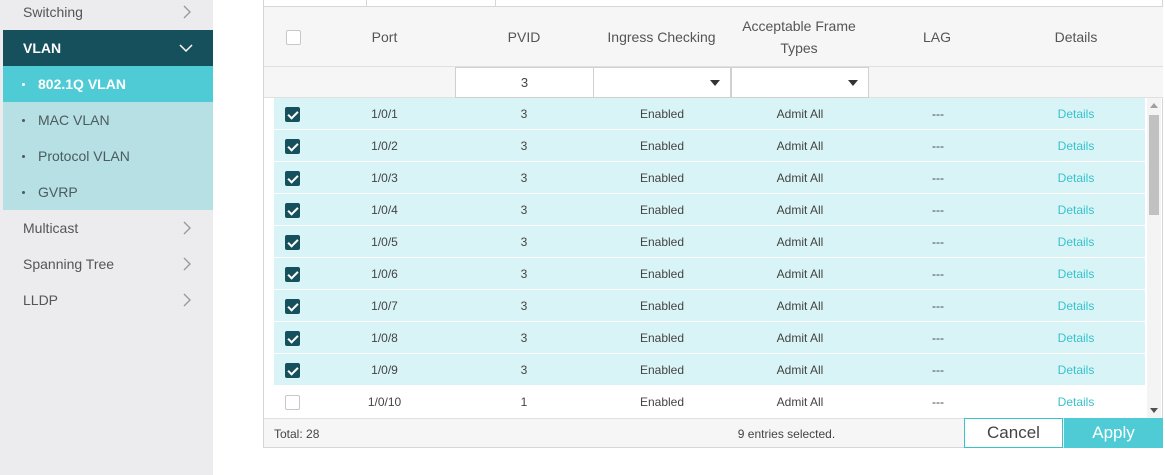 The image size is (1165, 475). Describe the element at coordinates (799, 26) in the screenshot. I see `header-line: Acceptable Frame` at that location.